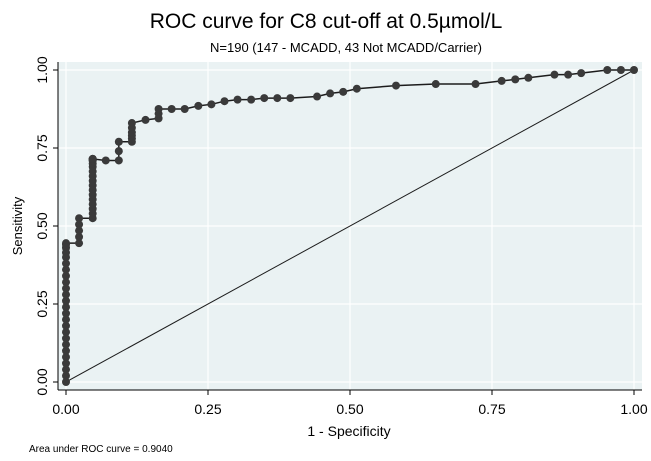  What do you see at coordinates (326, 21) in the screenshot?
I see `chart-title: ROC curve for C8 cut-off at 0.5µmol/L` at bounding box center [326, 21].